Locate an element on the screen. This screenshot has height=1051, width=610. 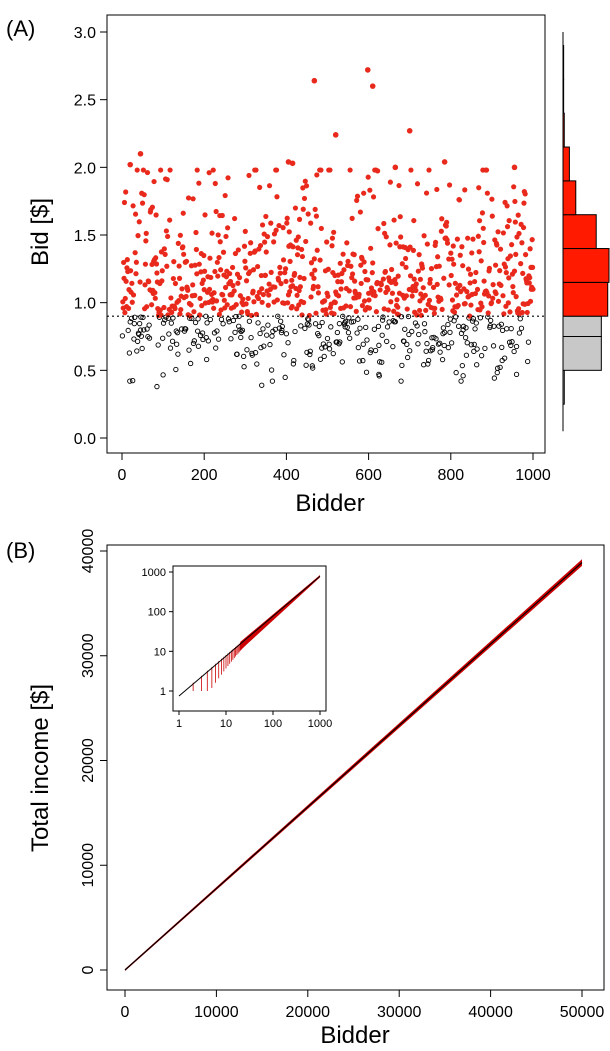
panel-a-x-axis: 0 200 400 600 800 1000 is located at coordinates (334, 468).